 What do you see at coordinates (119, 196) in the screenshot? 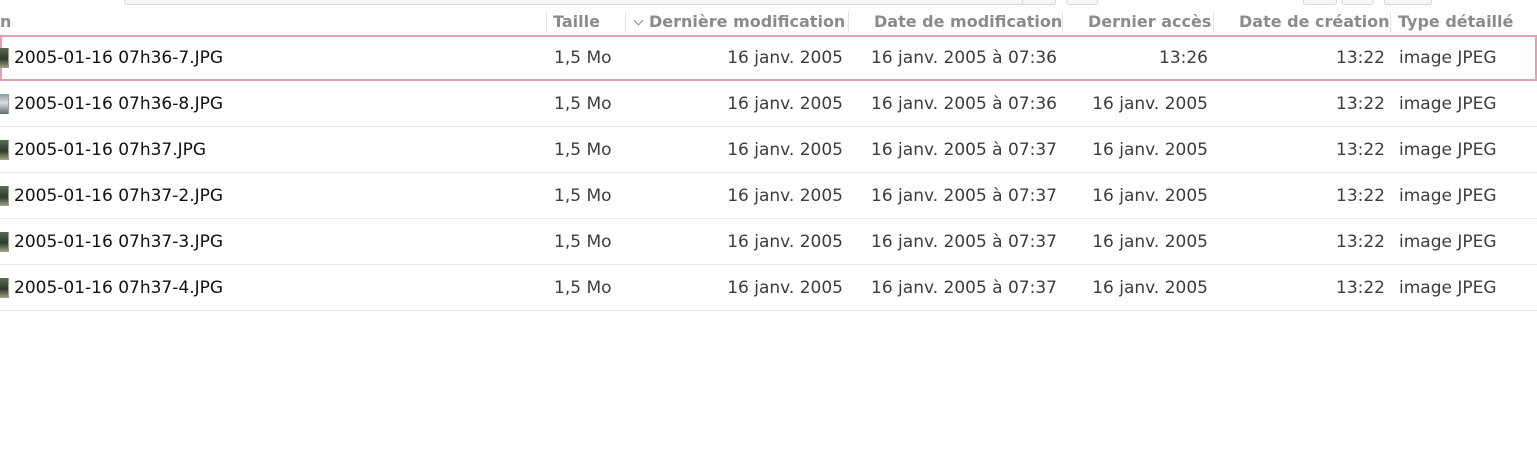
I see `file-name: 2005-01-16 07h37-2.JPG` at bounding box center [119, 196].